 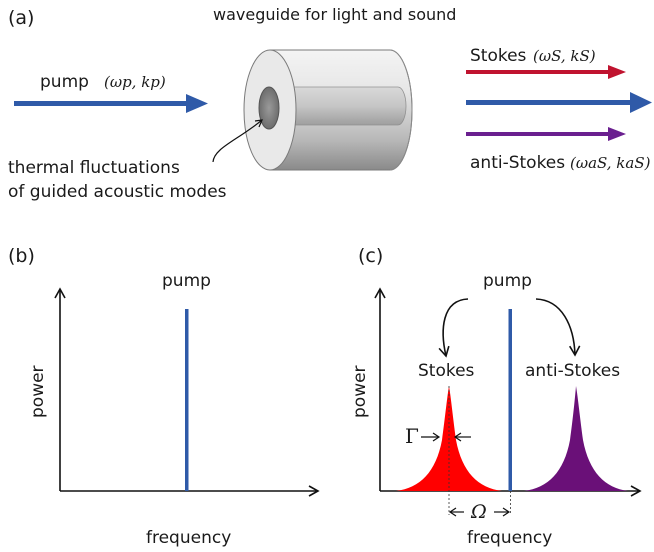 I want to click on antistokes-math-a: (ωaS, kaS), so click(x=610, y=163).